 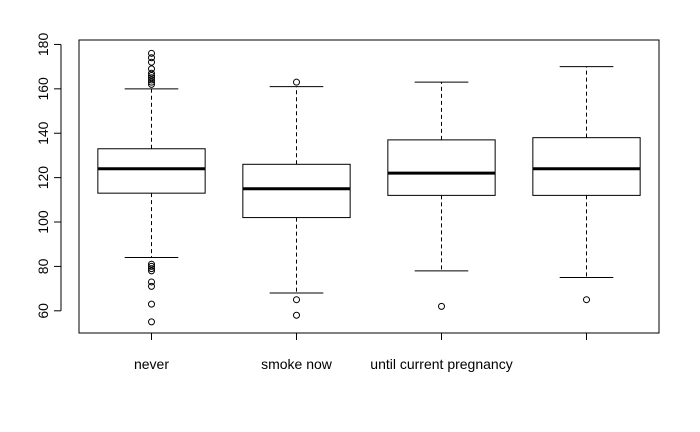 What do you see at coordinates (43, 266) in the screenshot?
I see `y-tick-label: 80` at bounding box center [43, 266].